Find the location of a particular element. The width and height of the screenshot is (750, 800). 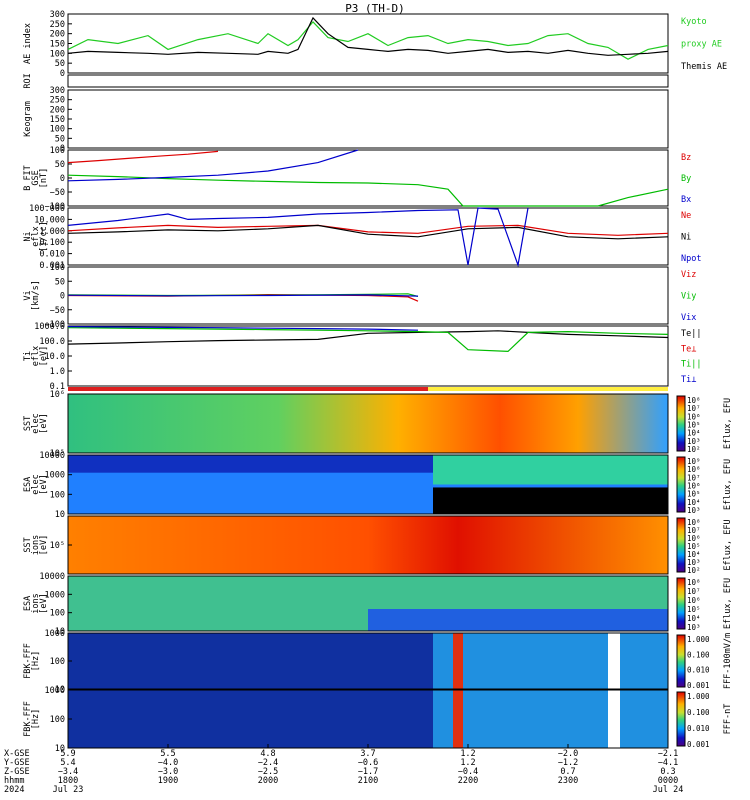

y-axis-label: Ni is located at coordinates (28, 236).